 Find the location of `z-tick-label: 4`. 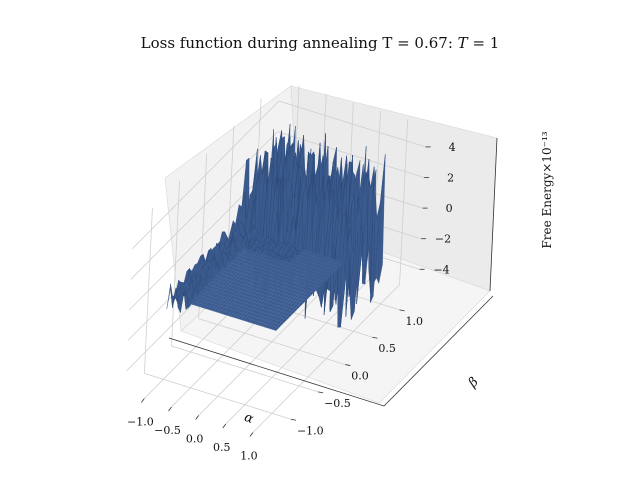

z-tick-label: 4 is located at coordinates (452, 147).